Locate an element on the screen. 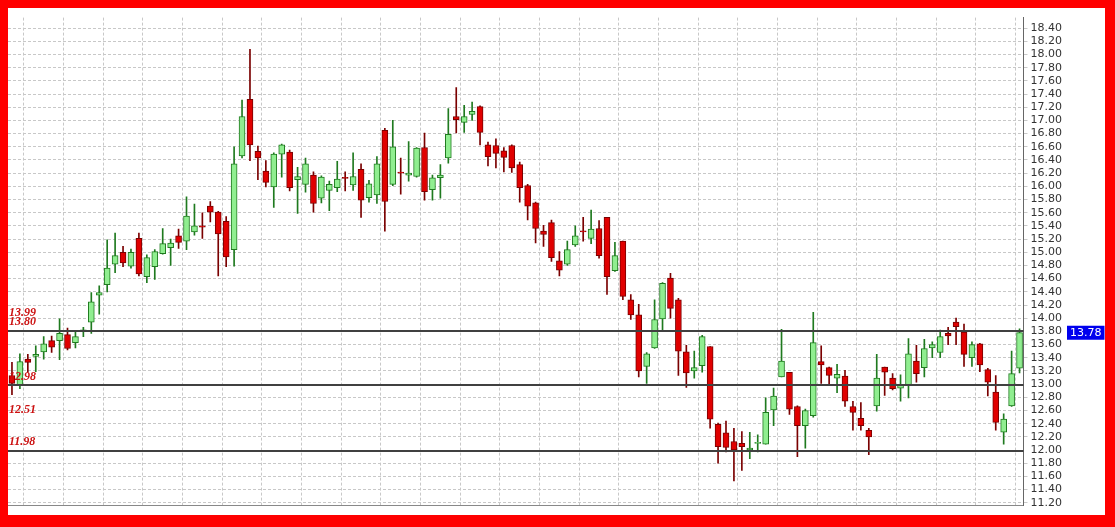 The height and width of the screenshot is (527, 1115). ref-line-label: 11.98 is located at coordinates (22, 441).